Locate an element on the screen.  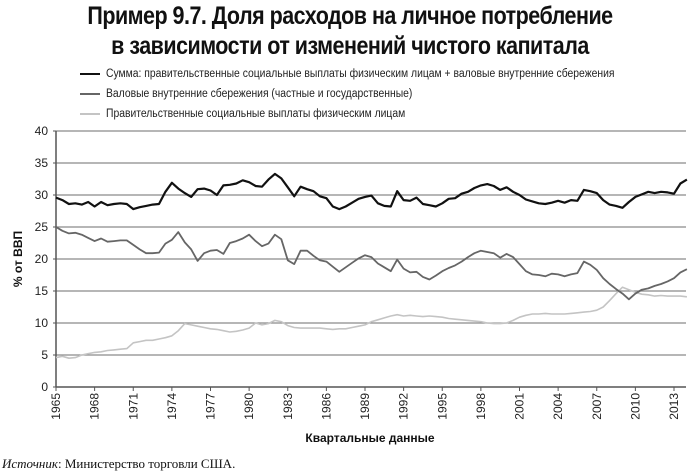
x-tick-label: 1998 is located at coordinates (481, 406).